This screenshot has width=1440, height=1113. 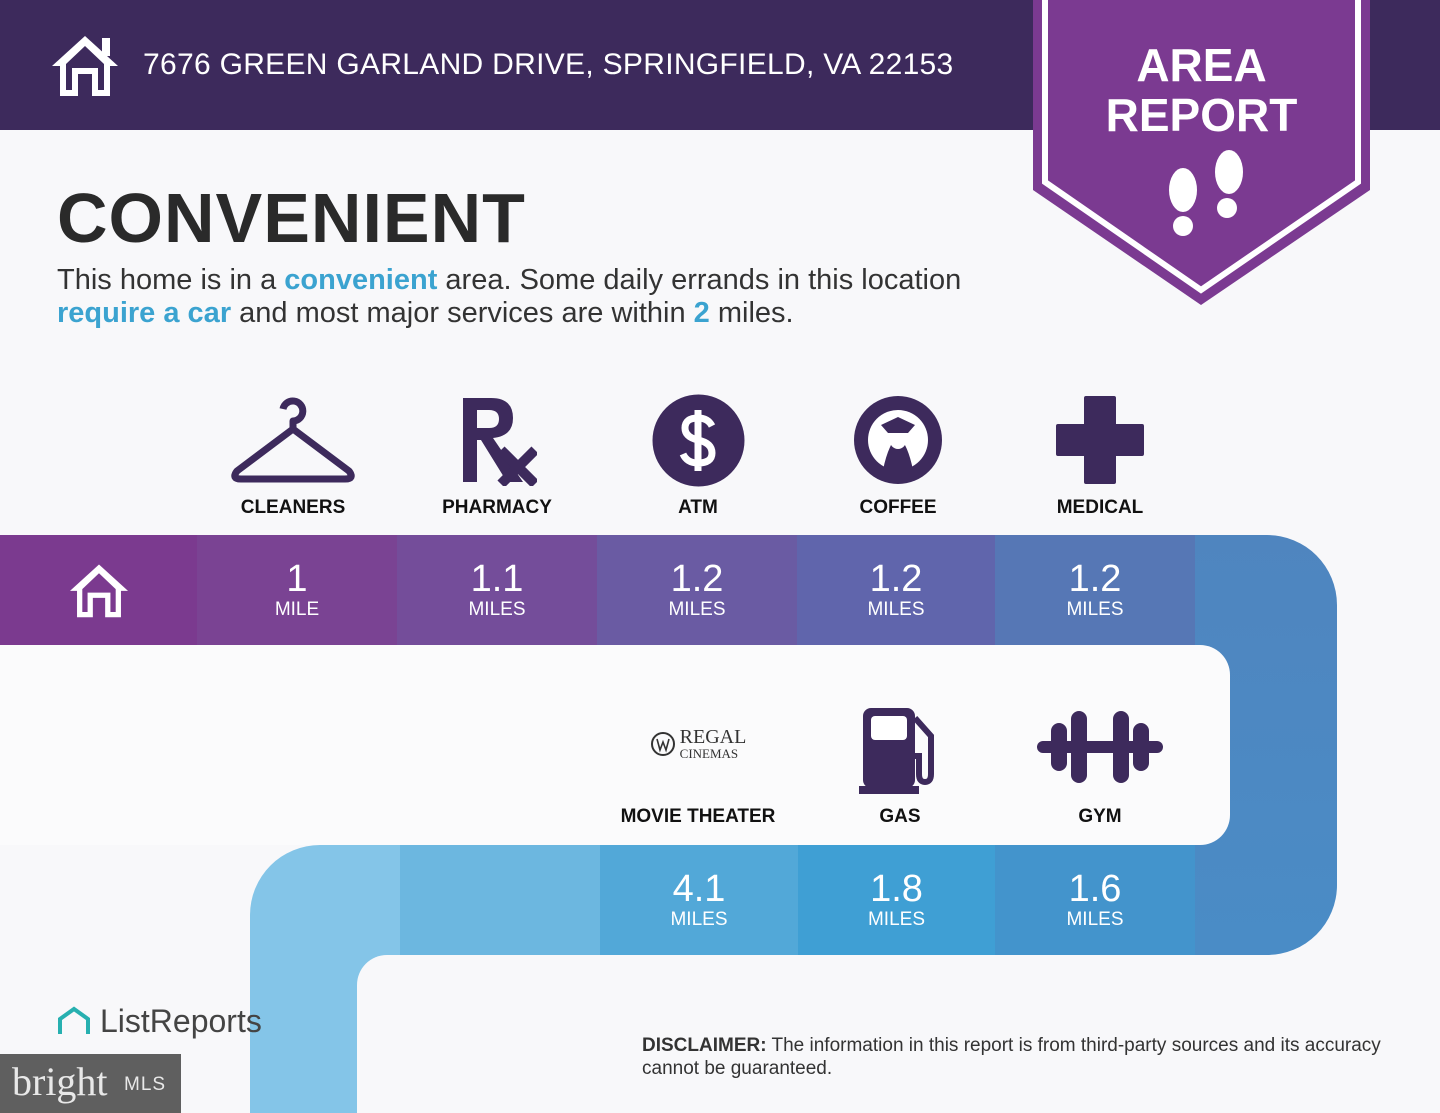 What do you see at coordinates (896, 900) in the screenshot?
I see `distance-gas: 1.8 MILES` at bounding box center [896, 900].